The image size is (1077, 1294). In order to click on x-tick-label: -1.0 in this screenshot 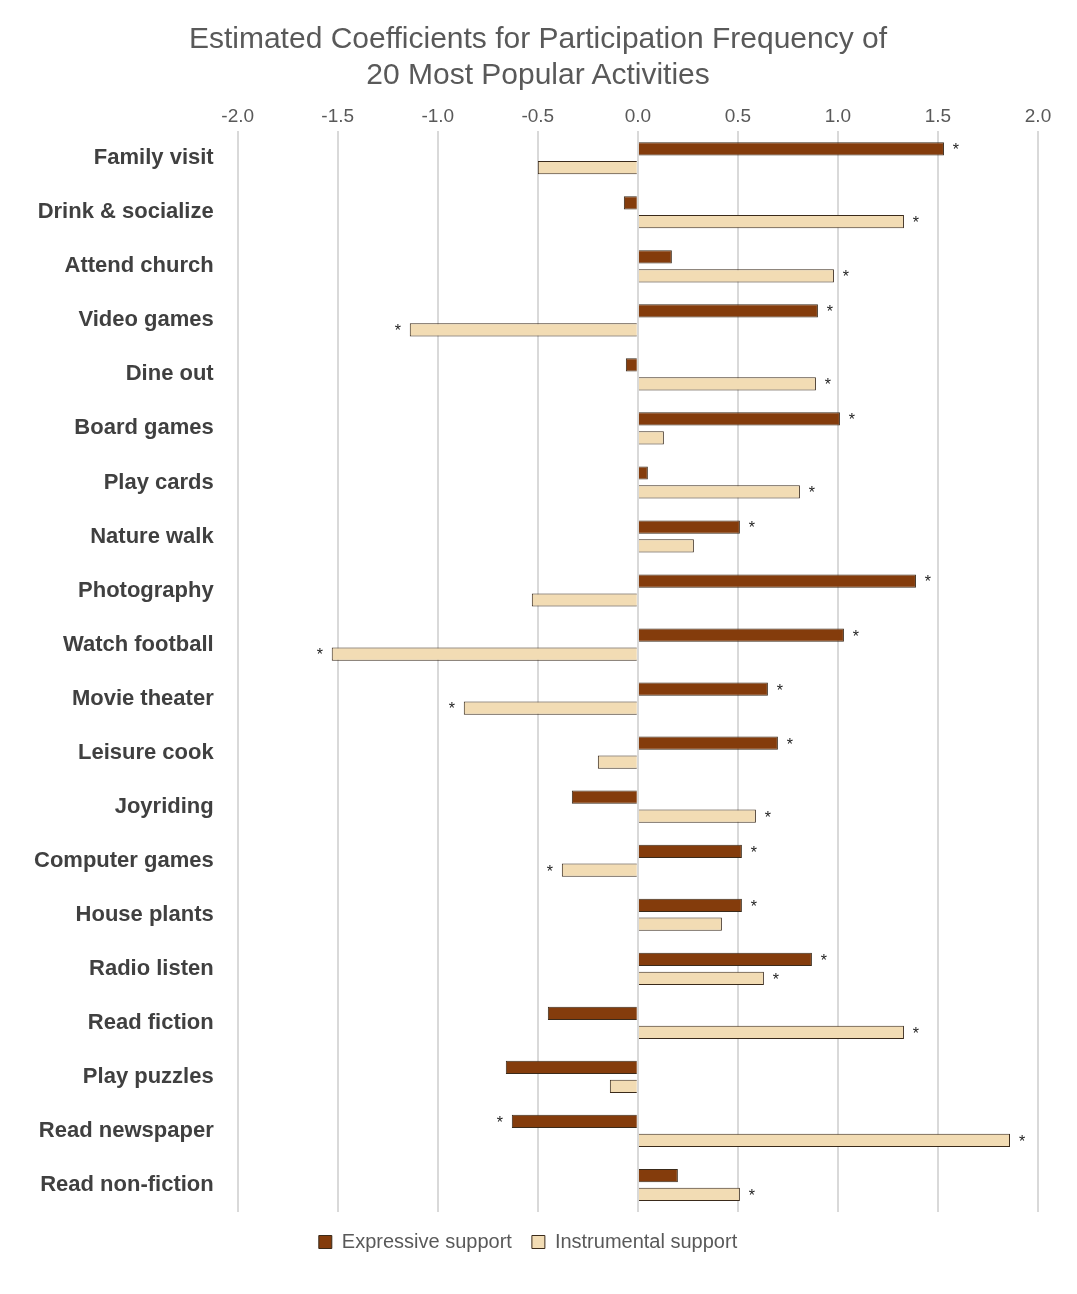, I will do `click(438, 116)`.